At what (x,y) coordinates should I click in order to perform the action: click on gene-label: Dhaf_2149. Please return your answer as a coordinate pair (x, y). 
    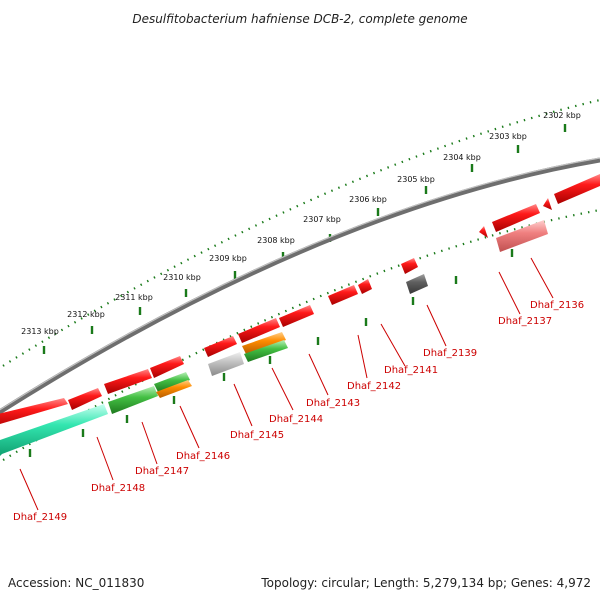
    Looking at the image, I should click on (40, 517).